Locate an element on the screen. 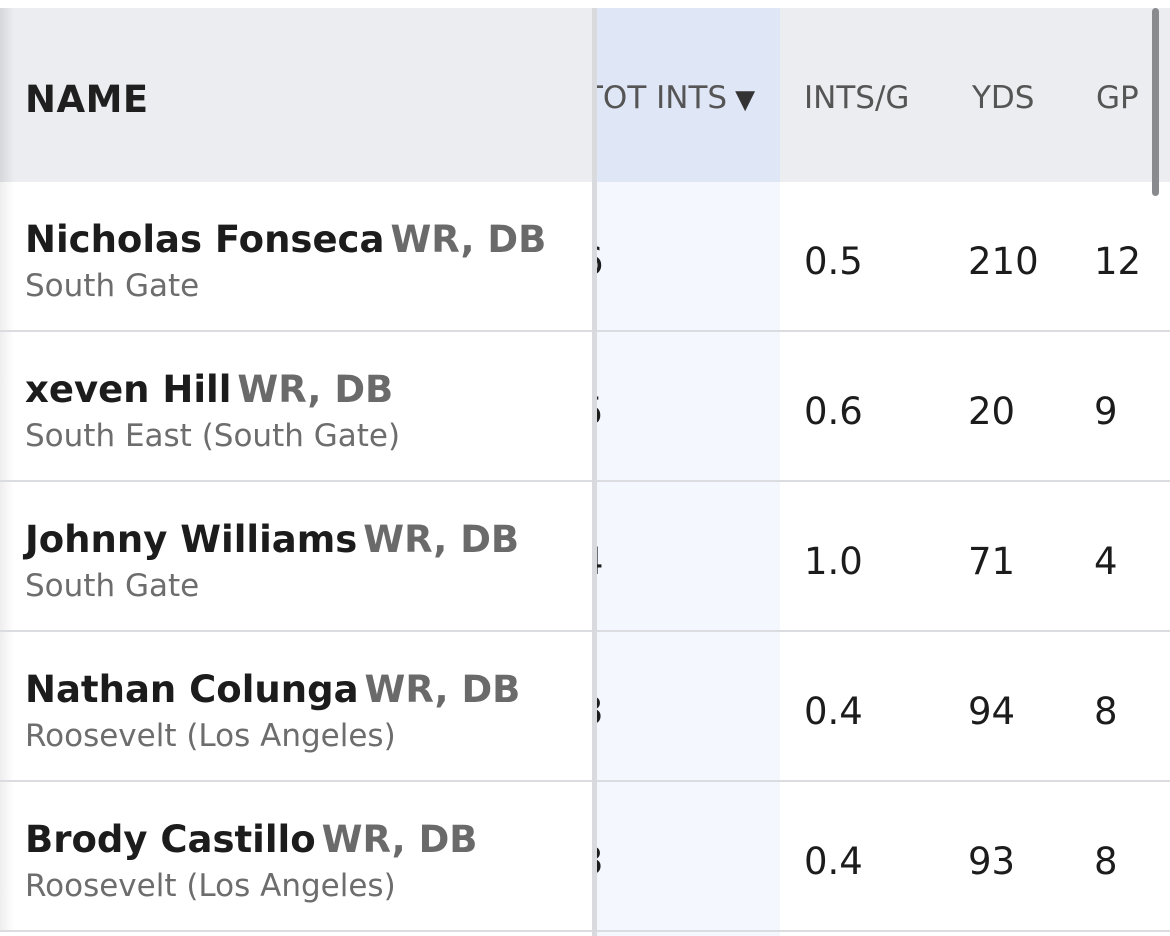  player-name-line: xeven Hill WR, DB is located at coordinates (209, 389).